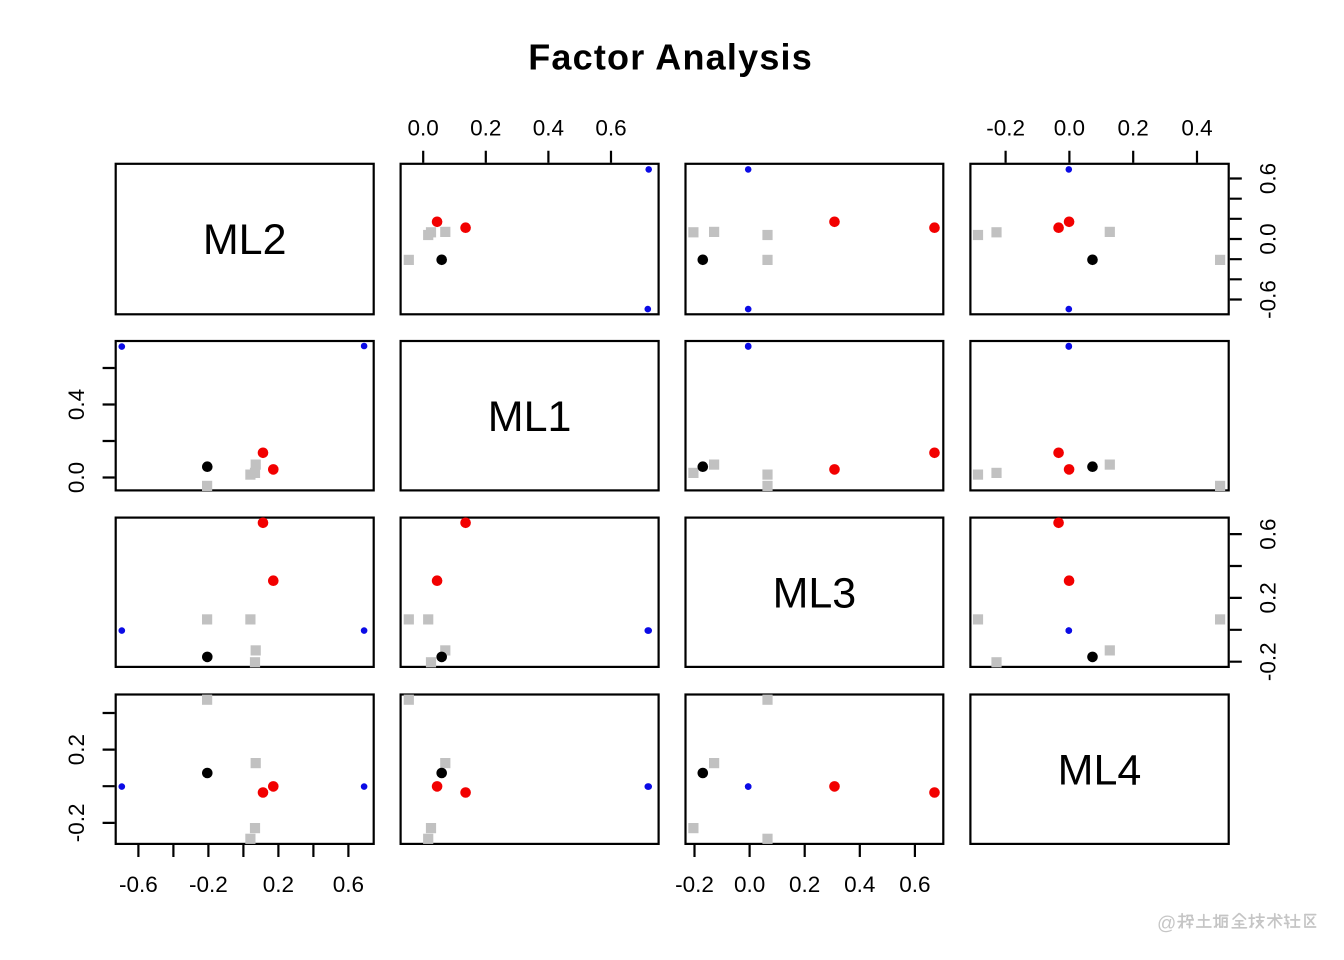 The image size is (1344, 960). What do you see at coordinates (815, 593) in the screenshot?
I see `svg-text: ML3` at bounding box center [815, 593].